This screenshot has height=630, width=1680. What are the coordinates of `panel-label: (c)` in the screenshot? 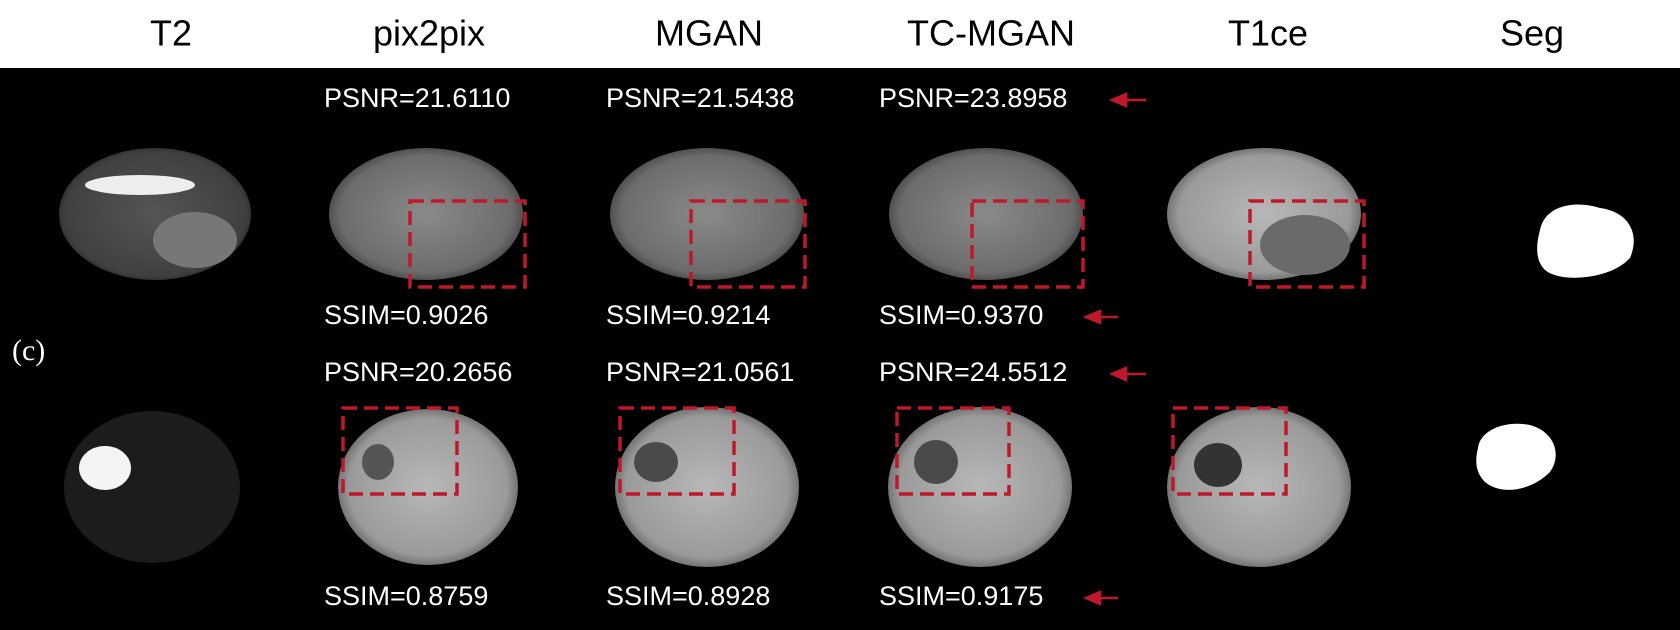 It's located at (28, 350).